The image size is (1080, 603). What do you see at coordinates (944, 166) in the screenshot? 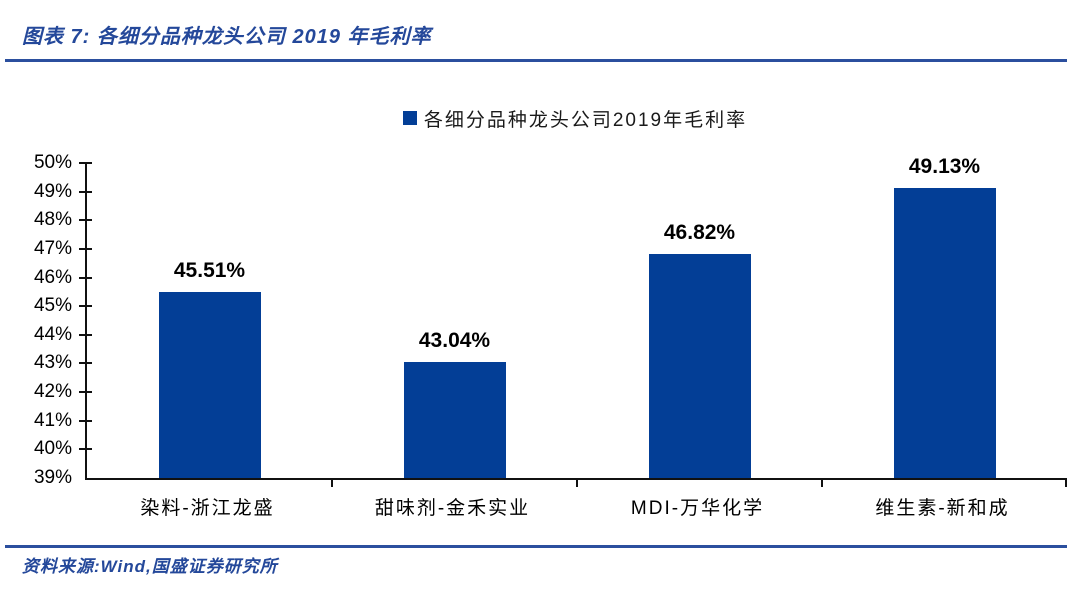
I see `bar-value-label: 49.13%` at bounding box center [944, 166].